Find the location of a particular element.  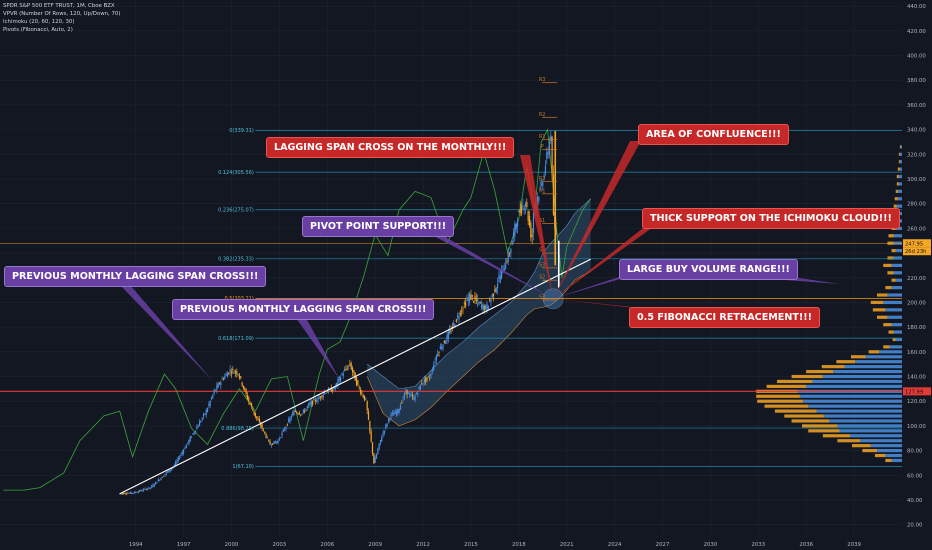

y-tick-label: 120.00 is located at coordinates (916, 402).